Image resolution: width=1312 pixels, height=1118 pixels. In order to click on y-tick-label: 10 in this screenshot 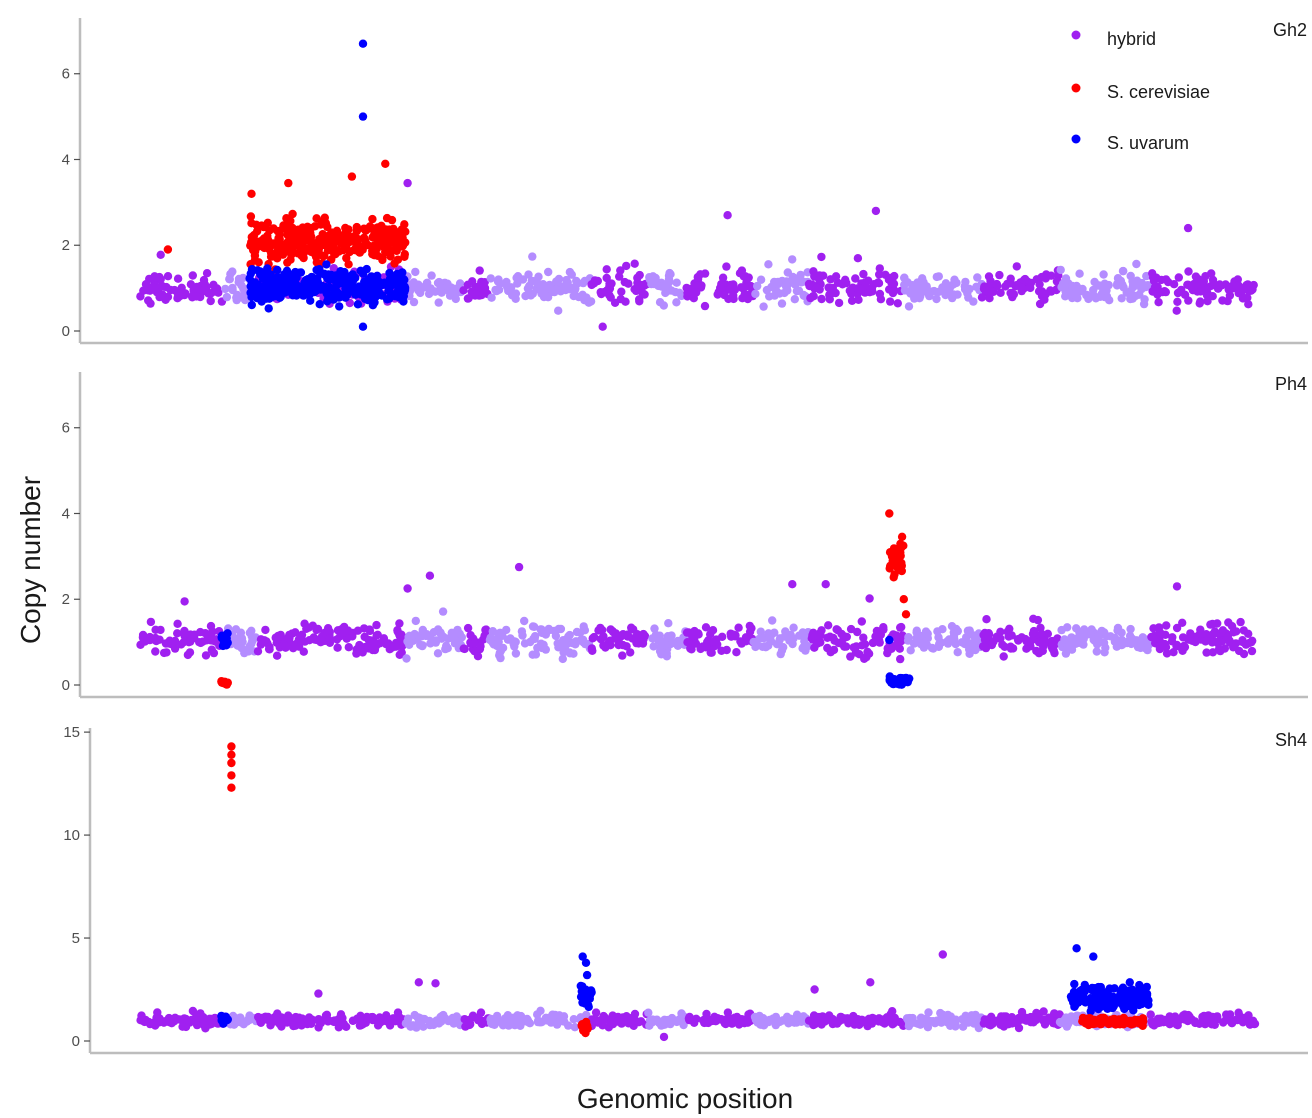, I will do `click(71, 835)`.